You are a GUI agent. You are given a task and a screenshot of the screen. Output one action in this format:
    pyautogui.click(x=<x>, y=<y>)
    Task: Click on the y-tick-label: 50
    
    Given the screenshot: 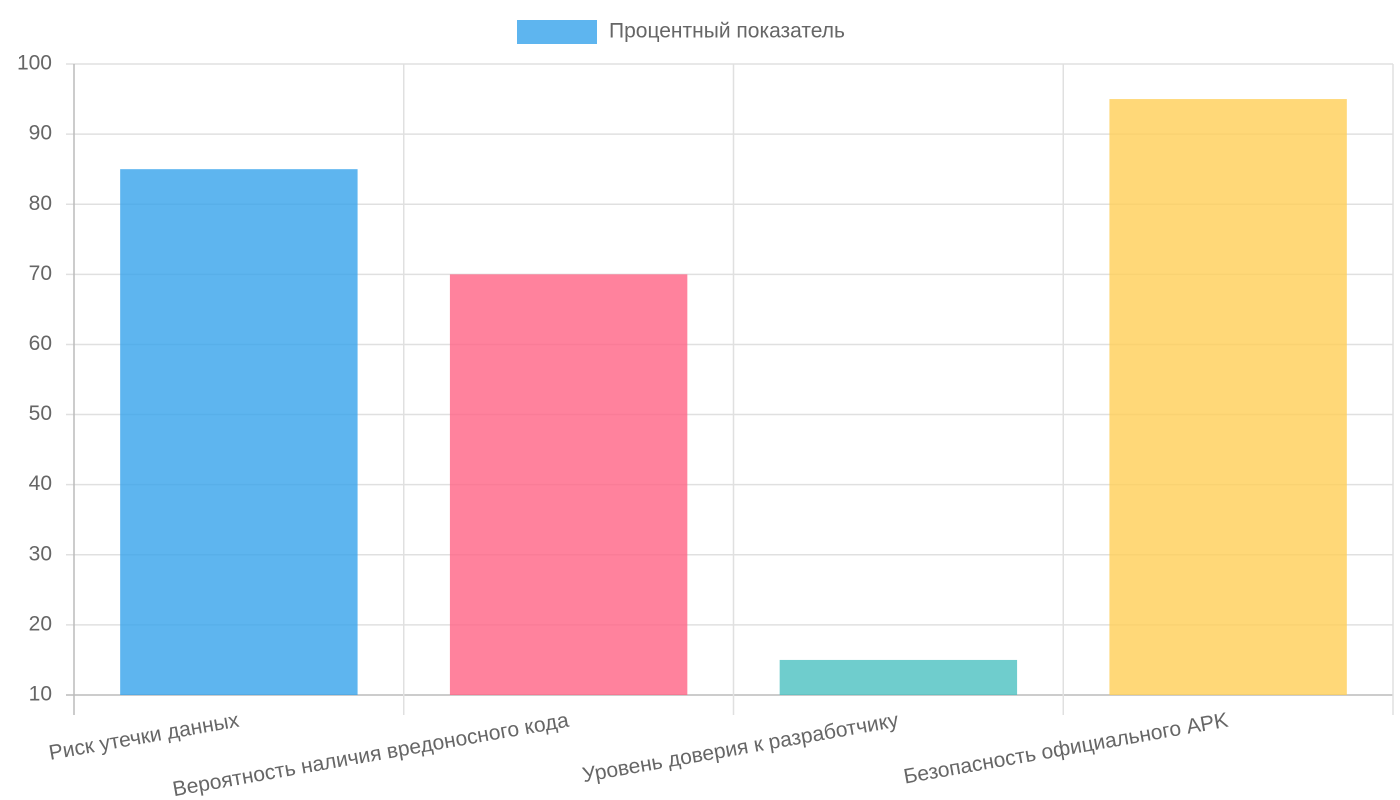 What is the action you would take?
    pyautogui.click(x=40, y=413)
    